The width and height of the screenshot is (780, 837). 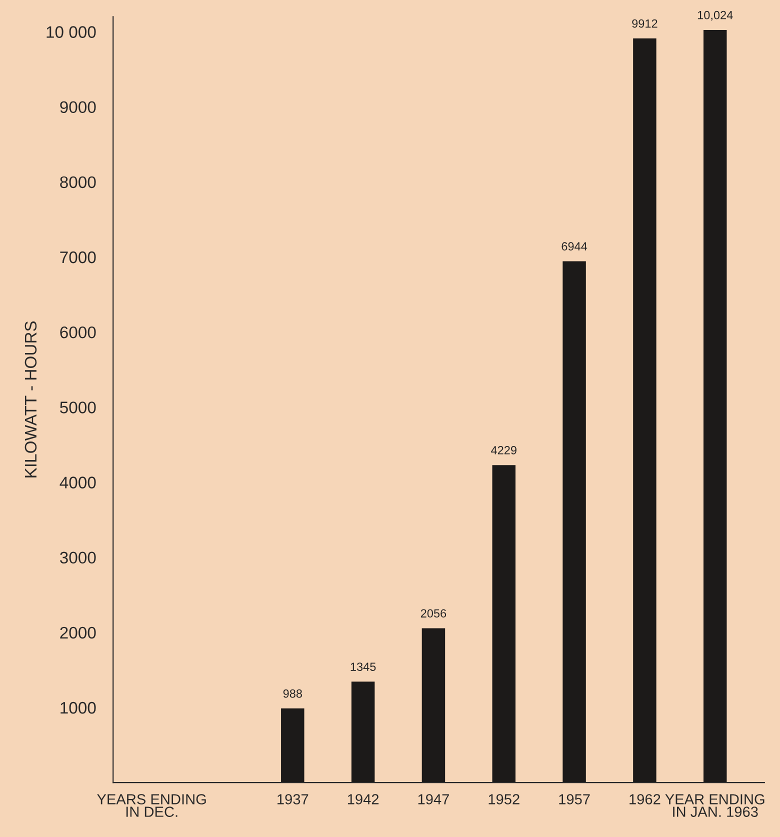 What do you see at coordinates (645, 799) in the screenshot?
I see `x-tick-label: 1962` at bounding box center [645, 799].